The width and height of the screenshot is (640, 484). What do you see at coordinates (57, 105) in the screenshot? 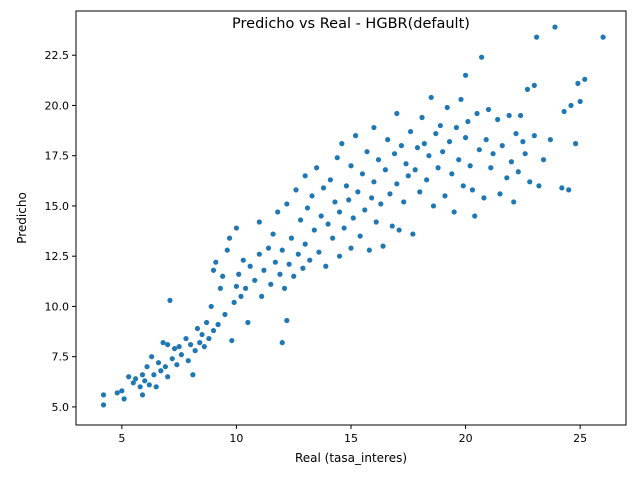
I see `y-tick-label: 20.0` at bounding box center [57, 105].